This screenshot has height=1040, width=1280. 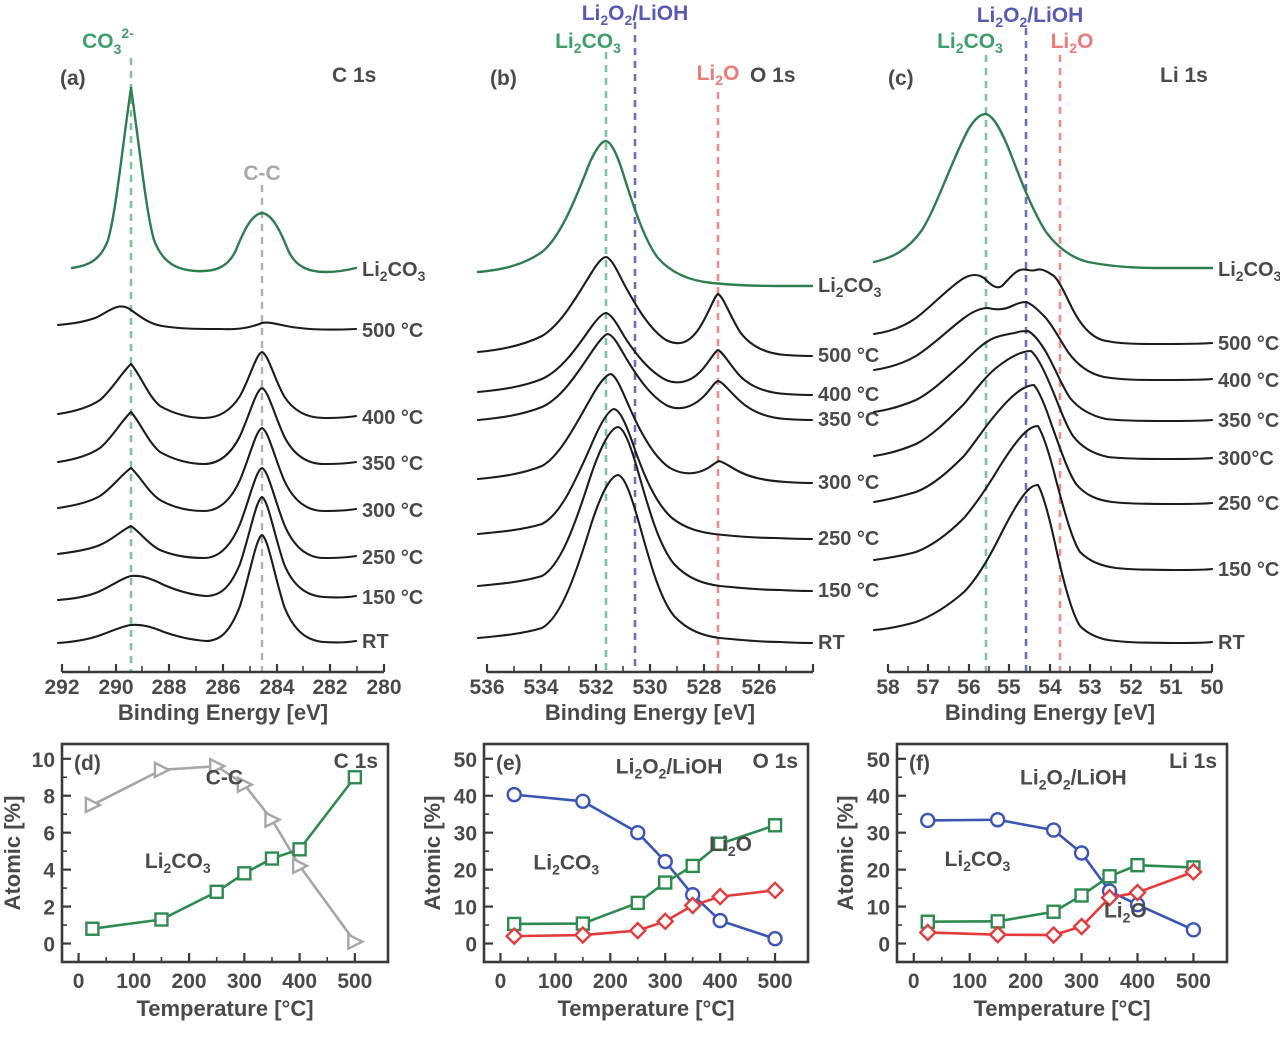 I want to click on svg-text: 40, so click(x=465, y=797).